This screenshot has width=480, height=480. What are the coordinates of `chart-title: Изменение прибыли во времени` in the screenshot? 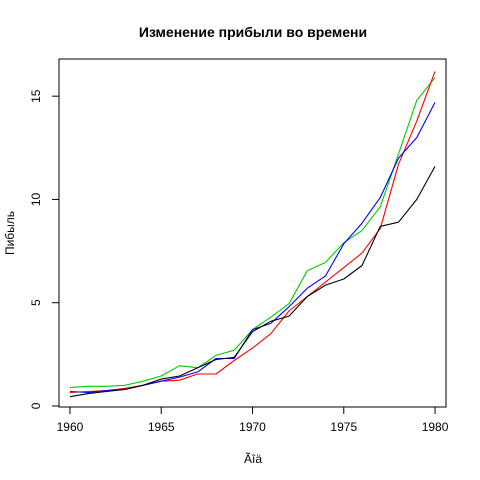 It's located at (253, 32).